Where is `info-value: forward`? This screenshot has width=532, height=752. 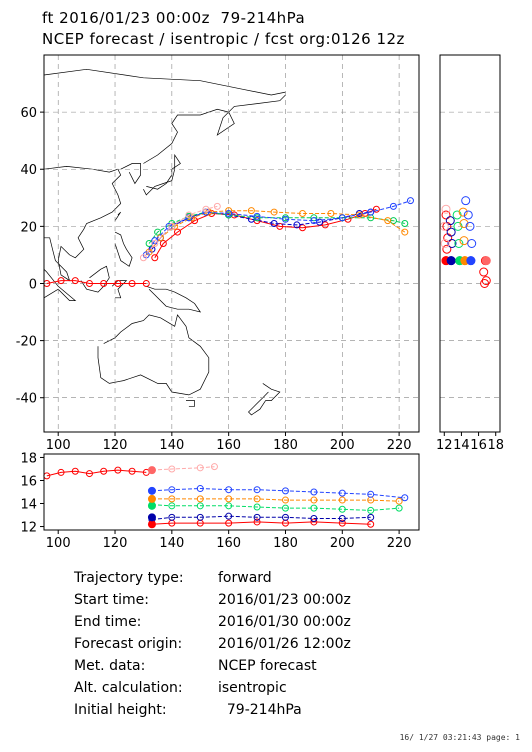 info-value: forward is located at coordinates (245, 578).